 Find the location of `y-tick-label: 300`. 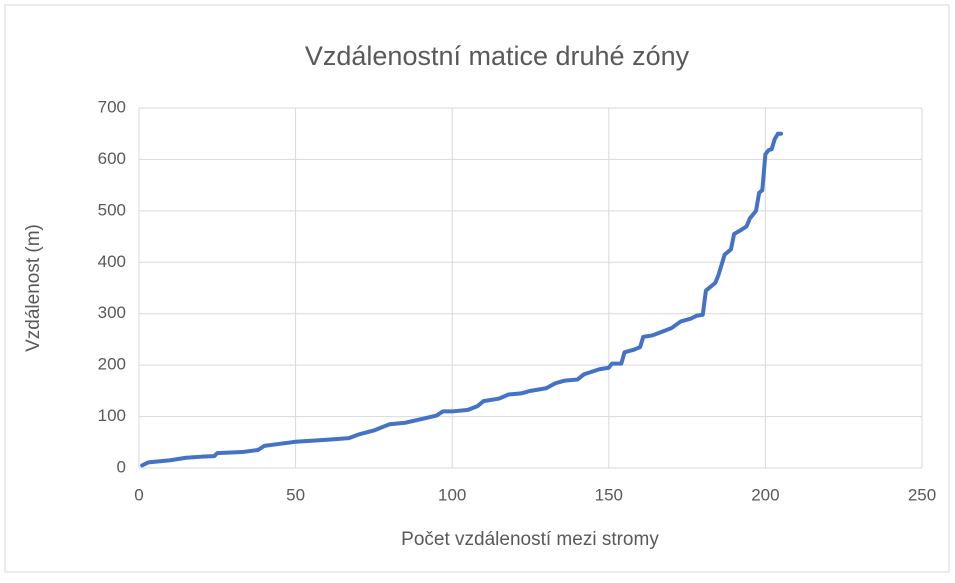

y-tick-label: 300 is located at coordinates (112, 312).